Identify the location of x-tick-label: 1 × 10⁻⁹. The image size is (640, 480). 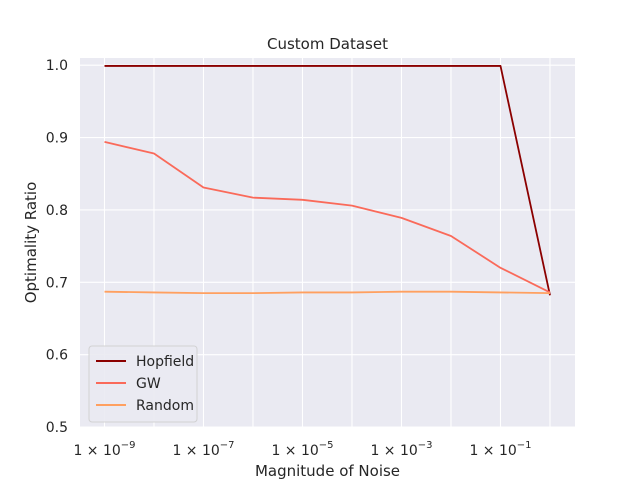
(104, 449).